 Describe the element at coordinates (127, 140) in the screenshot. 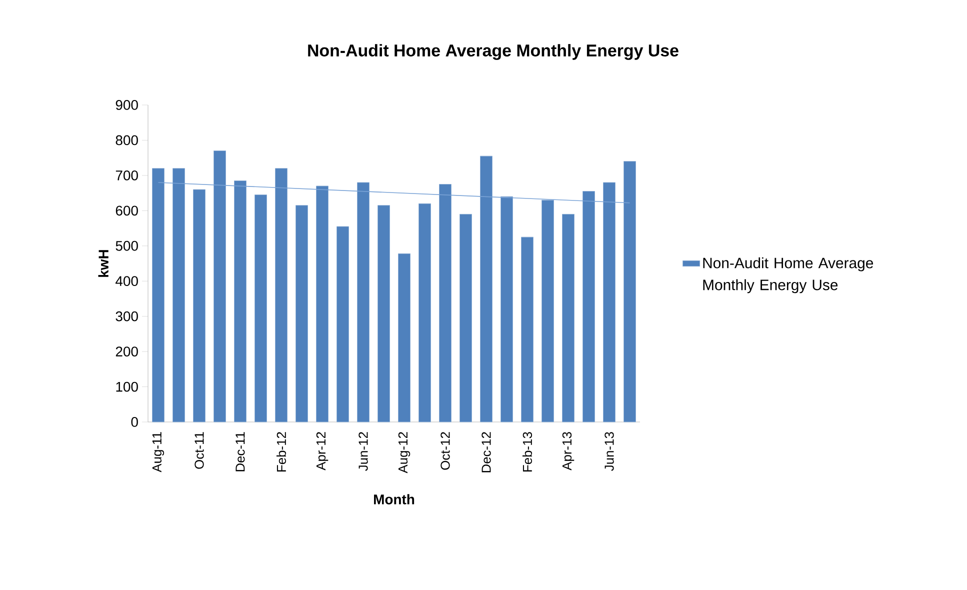

I see `y-tick-label: 800` at that location.